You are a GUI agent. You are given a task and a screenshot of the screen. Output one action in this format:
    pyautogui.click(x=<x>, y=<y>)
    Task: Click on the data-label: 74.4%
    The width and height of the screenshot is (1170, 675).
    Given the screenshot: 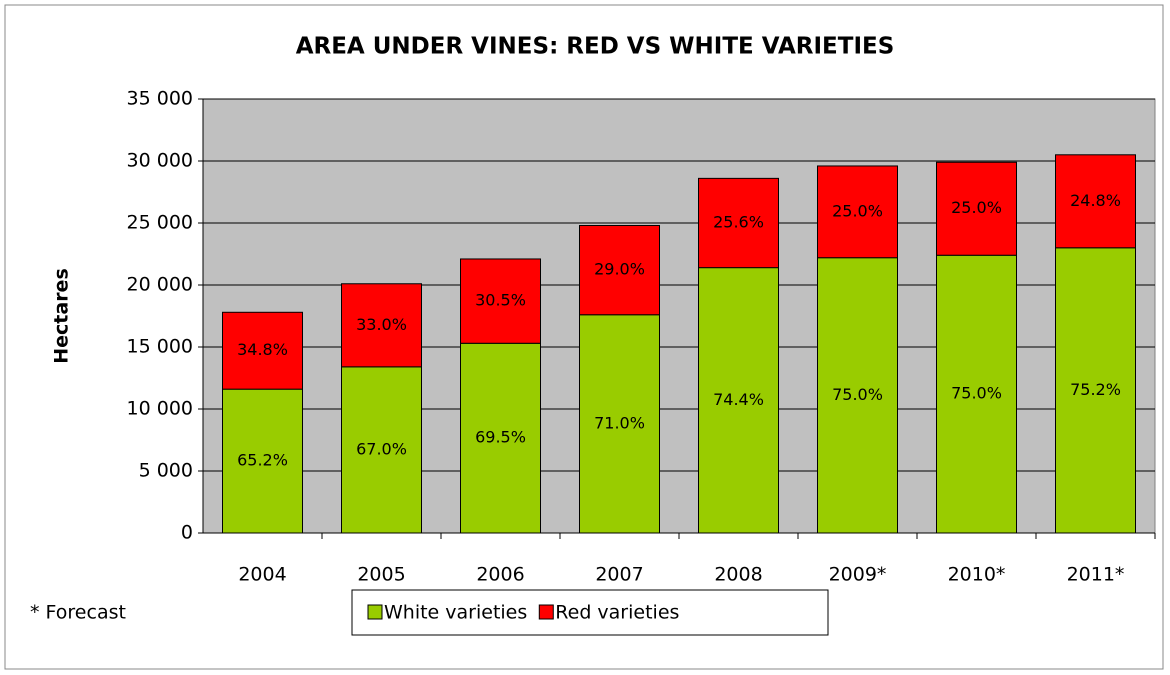 What is the action you would take?
    pyautogui.click(x=738, y=399)
    